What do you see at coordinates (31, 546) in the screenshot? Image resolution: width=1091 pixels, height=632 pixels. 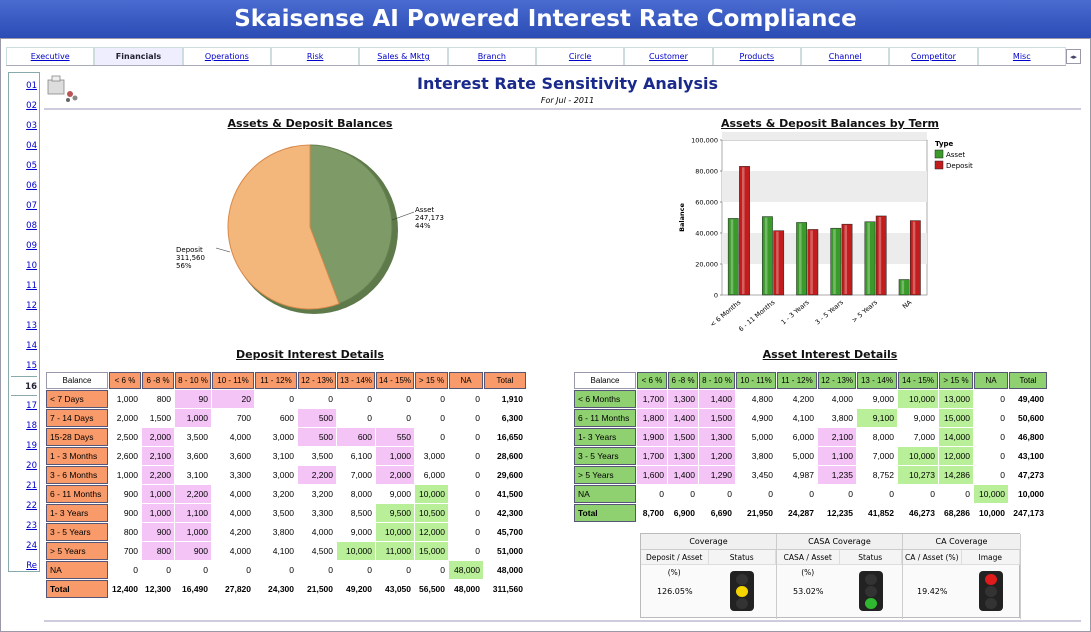 I see `page-link-24: 24` at bounding box center [31, 546].